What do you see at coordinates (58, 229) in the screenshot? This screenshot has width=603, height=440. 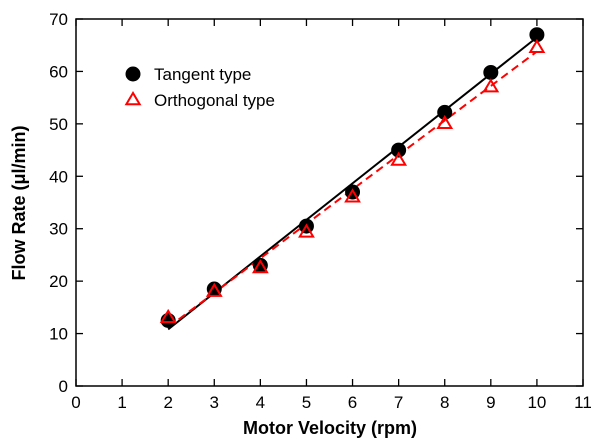 I see `y-tick-label: 30` at bounding box center [58, 229].